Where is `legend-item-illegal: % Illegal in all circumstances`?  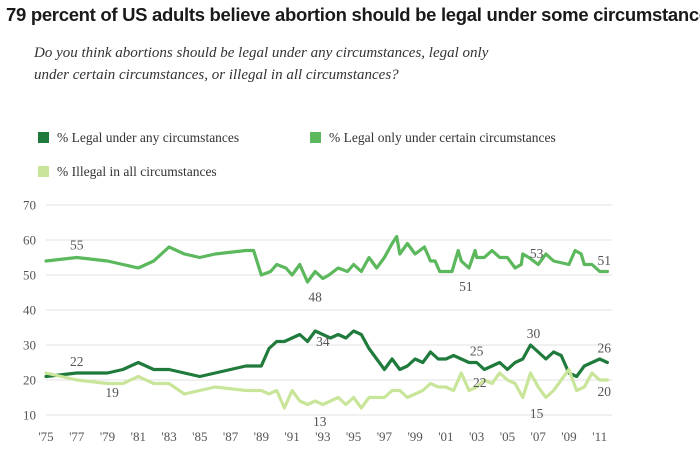 legend-item-illegal: % Illegal in all circumstances is located at coordinates (127, 172).